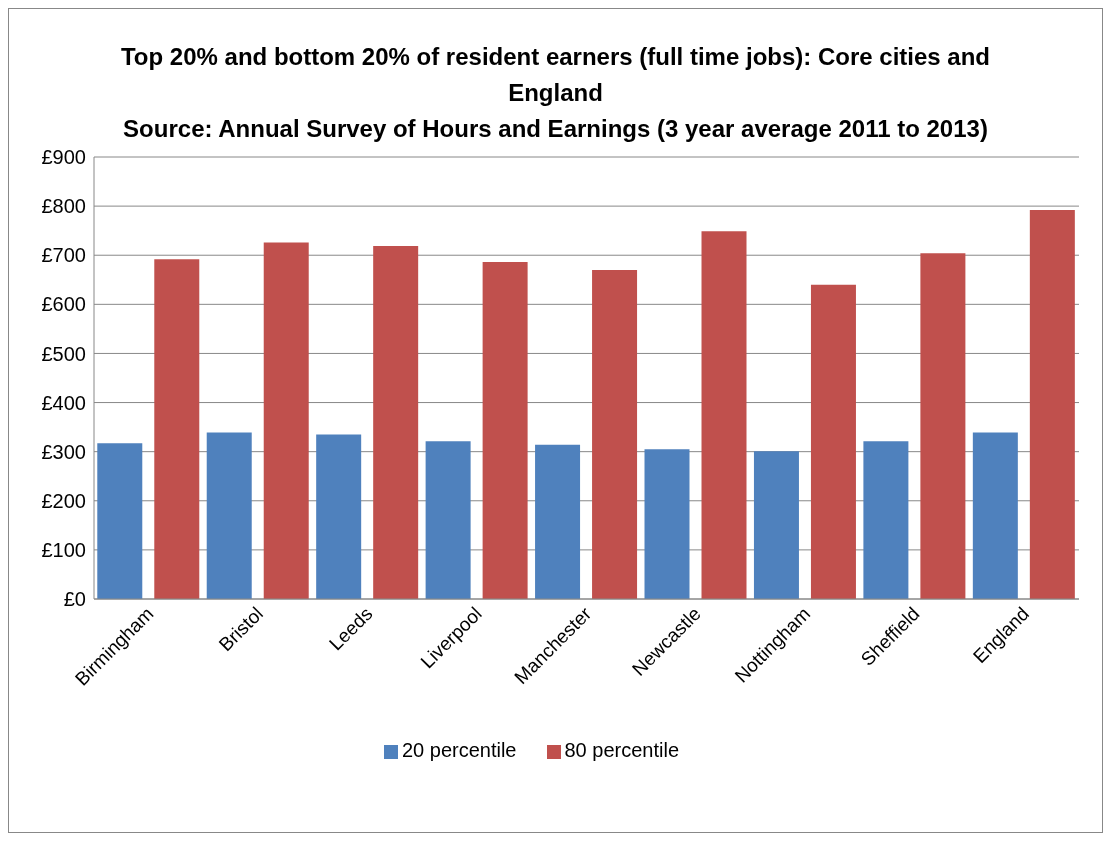 The height and width of the screenshot is (845, 1115). Describe the element at coordinates (63, 500) in the screenshot. I see `y-tick-label: £200` at that location.